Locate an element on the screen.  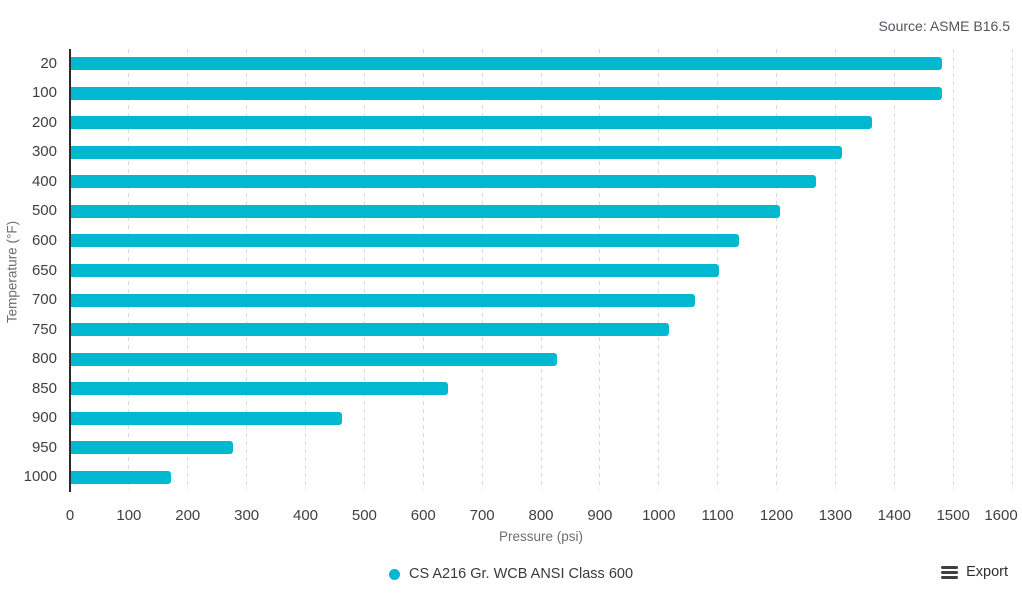
y-tick-label-500: 500 is located at coordinates (44, 211).